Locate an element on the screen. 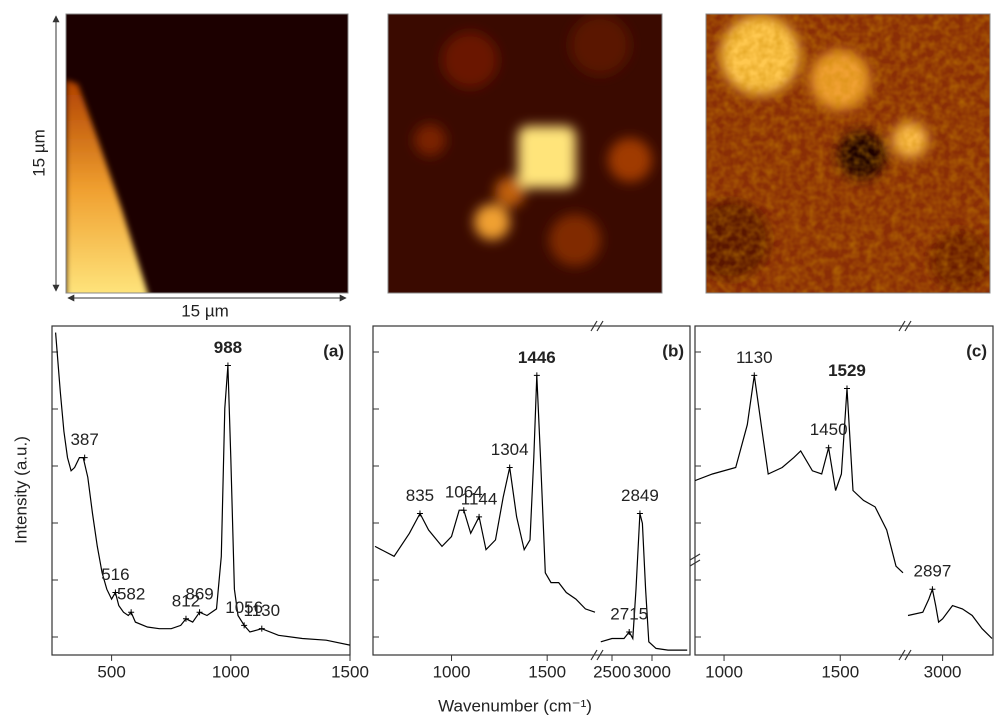 This screenshot has height=721, width=994. peak-label: 2715 is located at coordinates (629, 613).